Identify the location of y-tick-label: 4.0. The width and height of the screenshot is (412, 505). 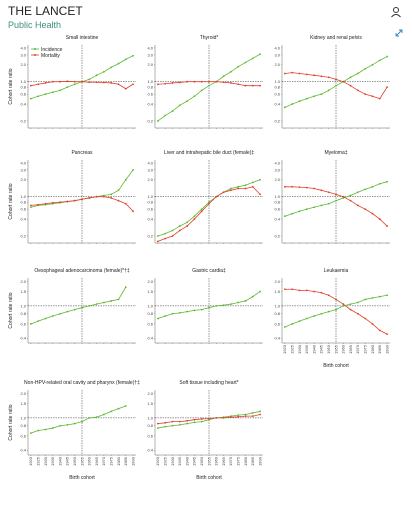
(150, 162).